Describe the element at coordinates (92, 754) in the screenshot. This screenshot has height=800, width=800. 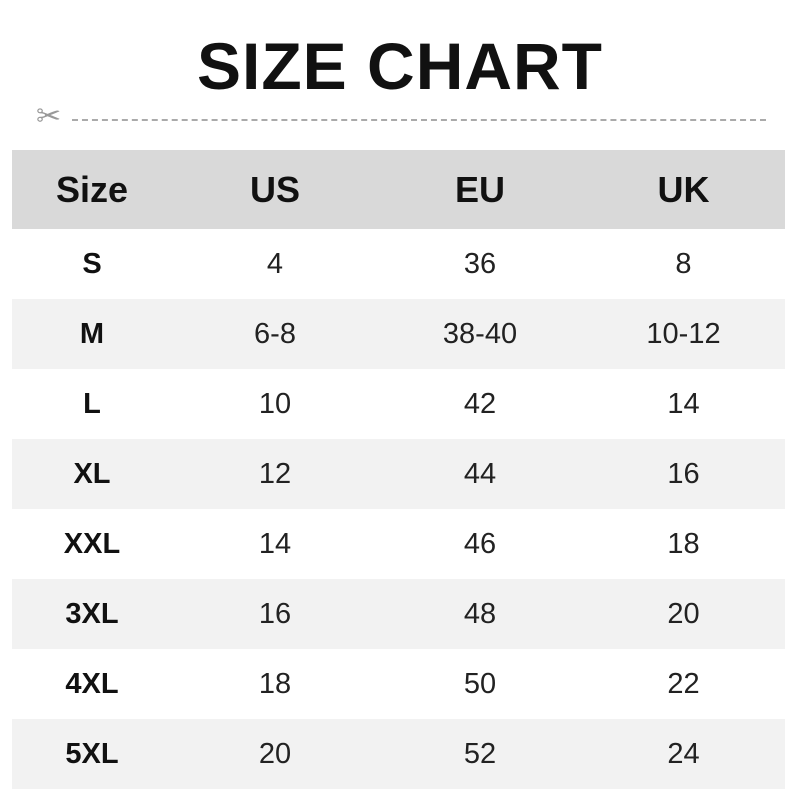
I see `cell-size: 5XL` at that location.